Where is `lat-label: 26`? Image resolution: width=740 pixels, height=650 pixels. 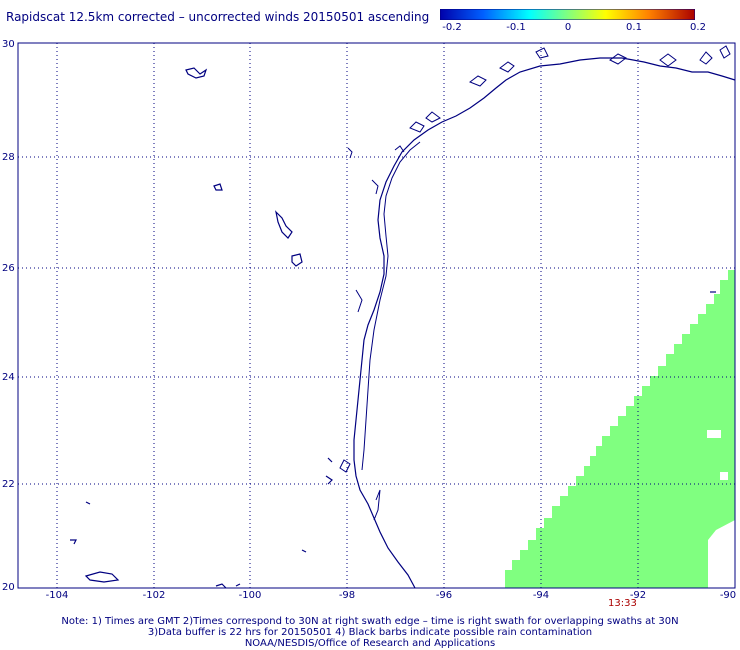
lat-label: 26 is located at coordinates (8, 268).